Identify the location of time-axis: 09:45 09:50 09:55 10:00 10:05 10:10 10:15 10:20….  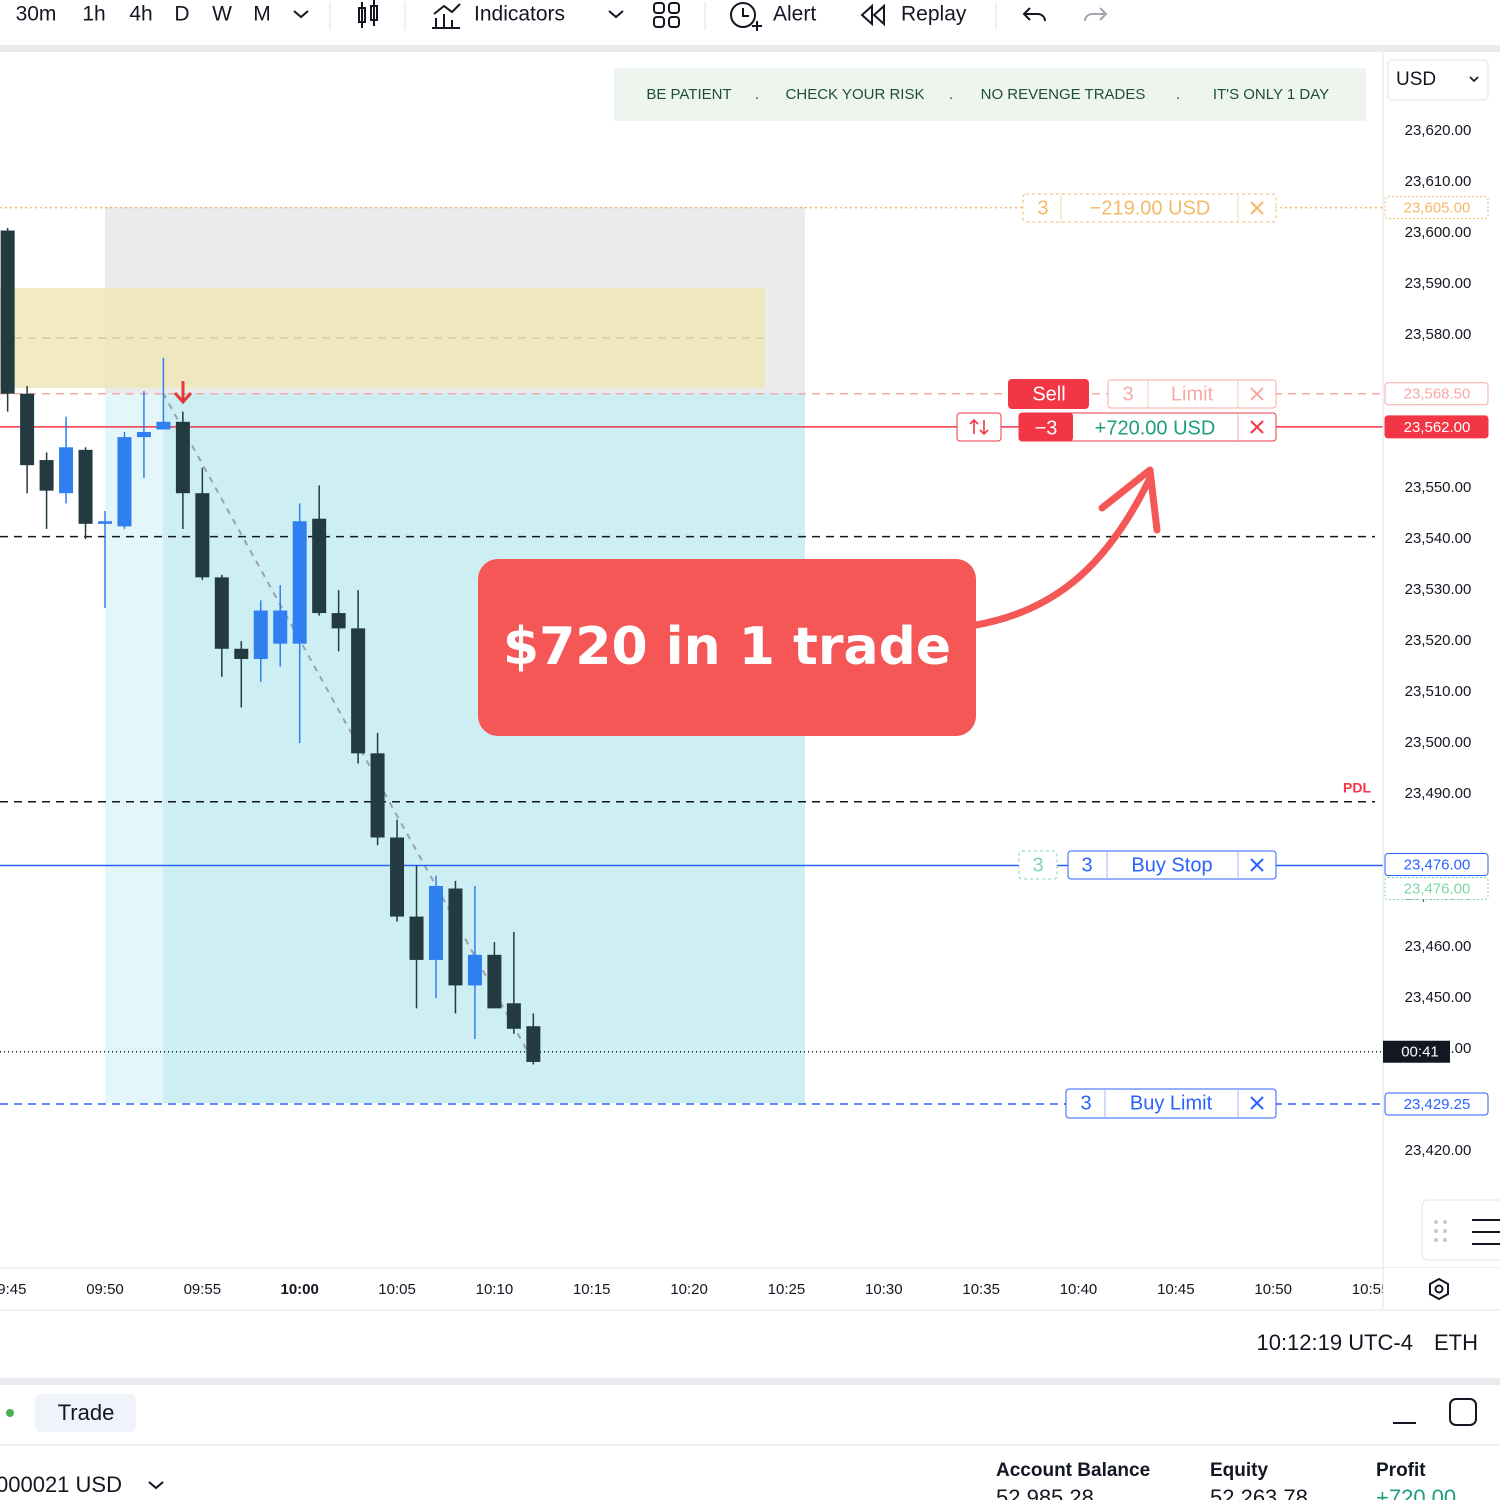
(750, 1288).